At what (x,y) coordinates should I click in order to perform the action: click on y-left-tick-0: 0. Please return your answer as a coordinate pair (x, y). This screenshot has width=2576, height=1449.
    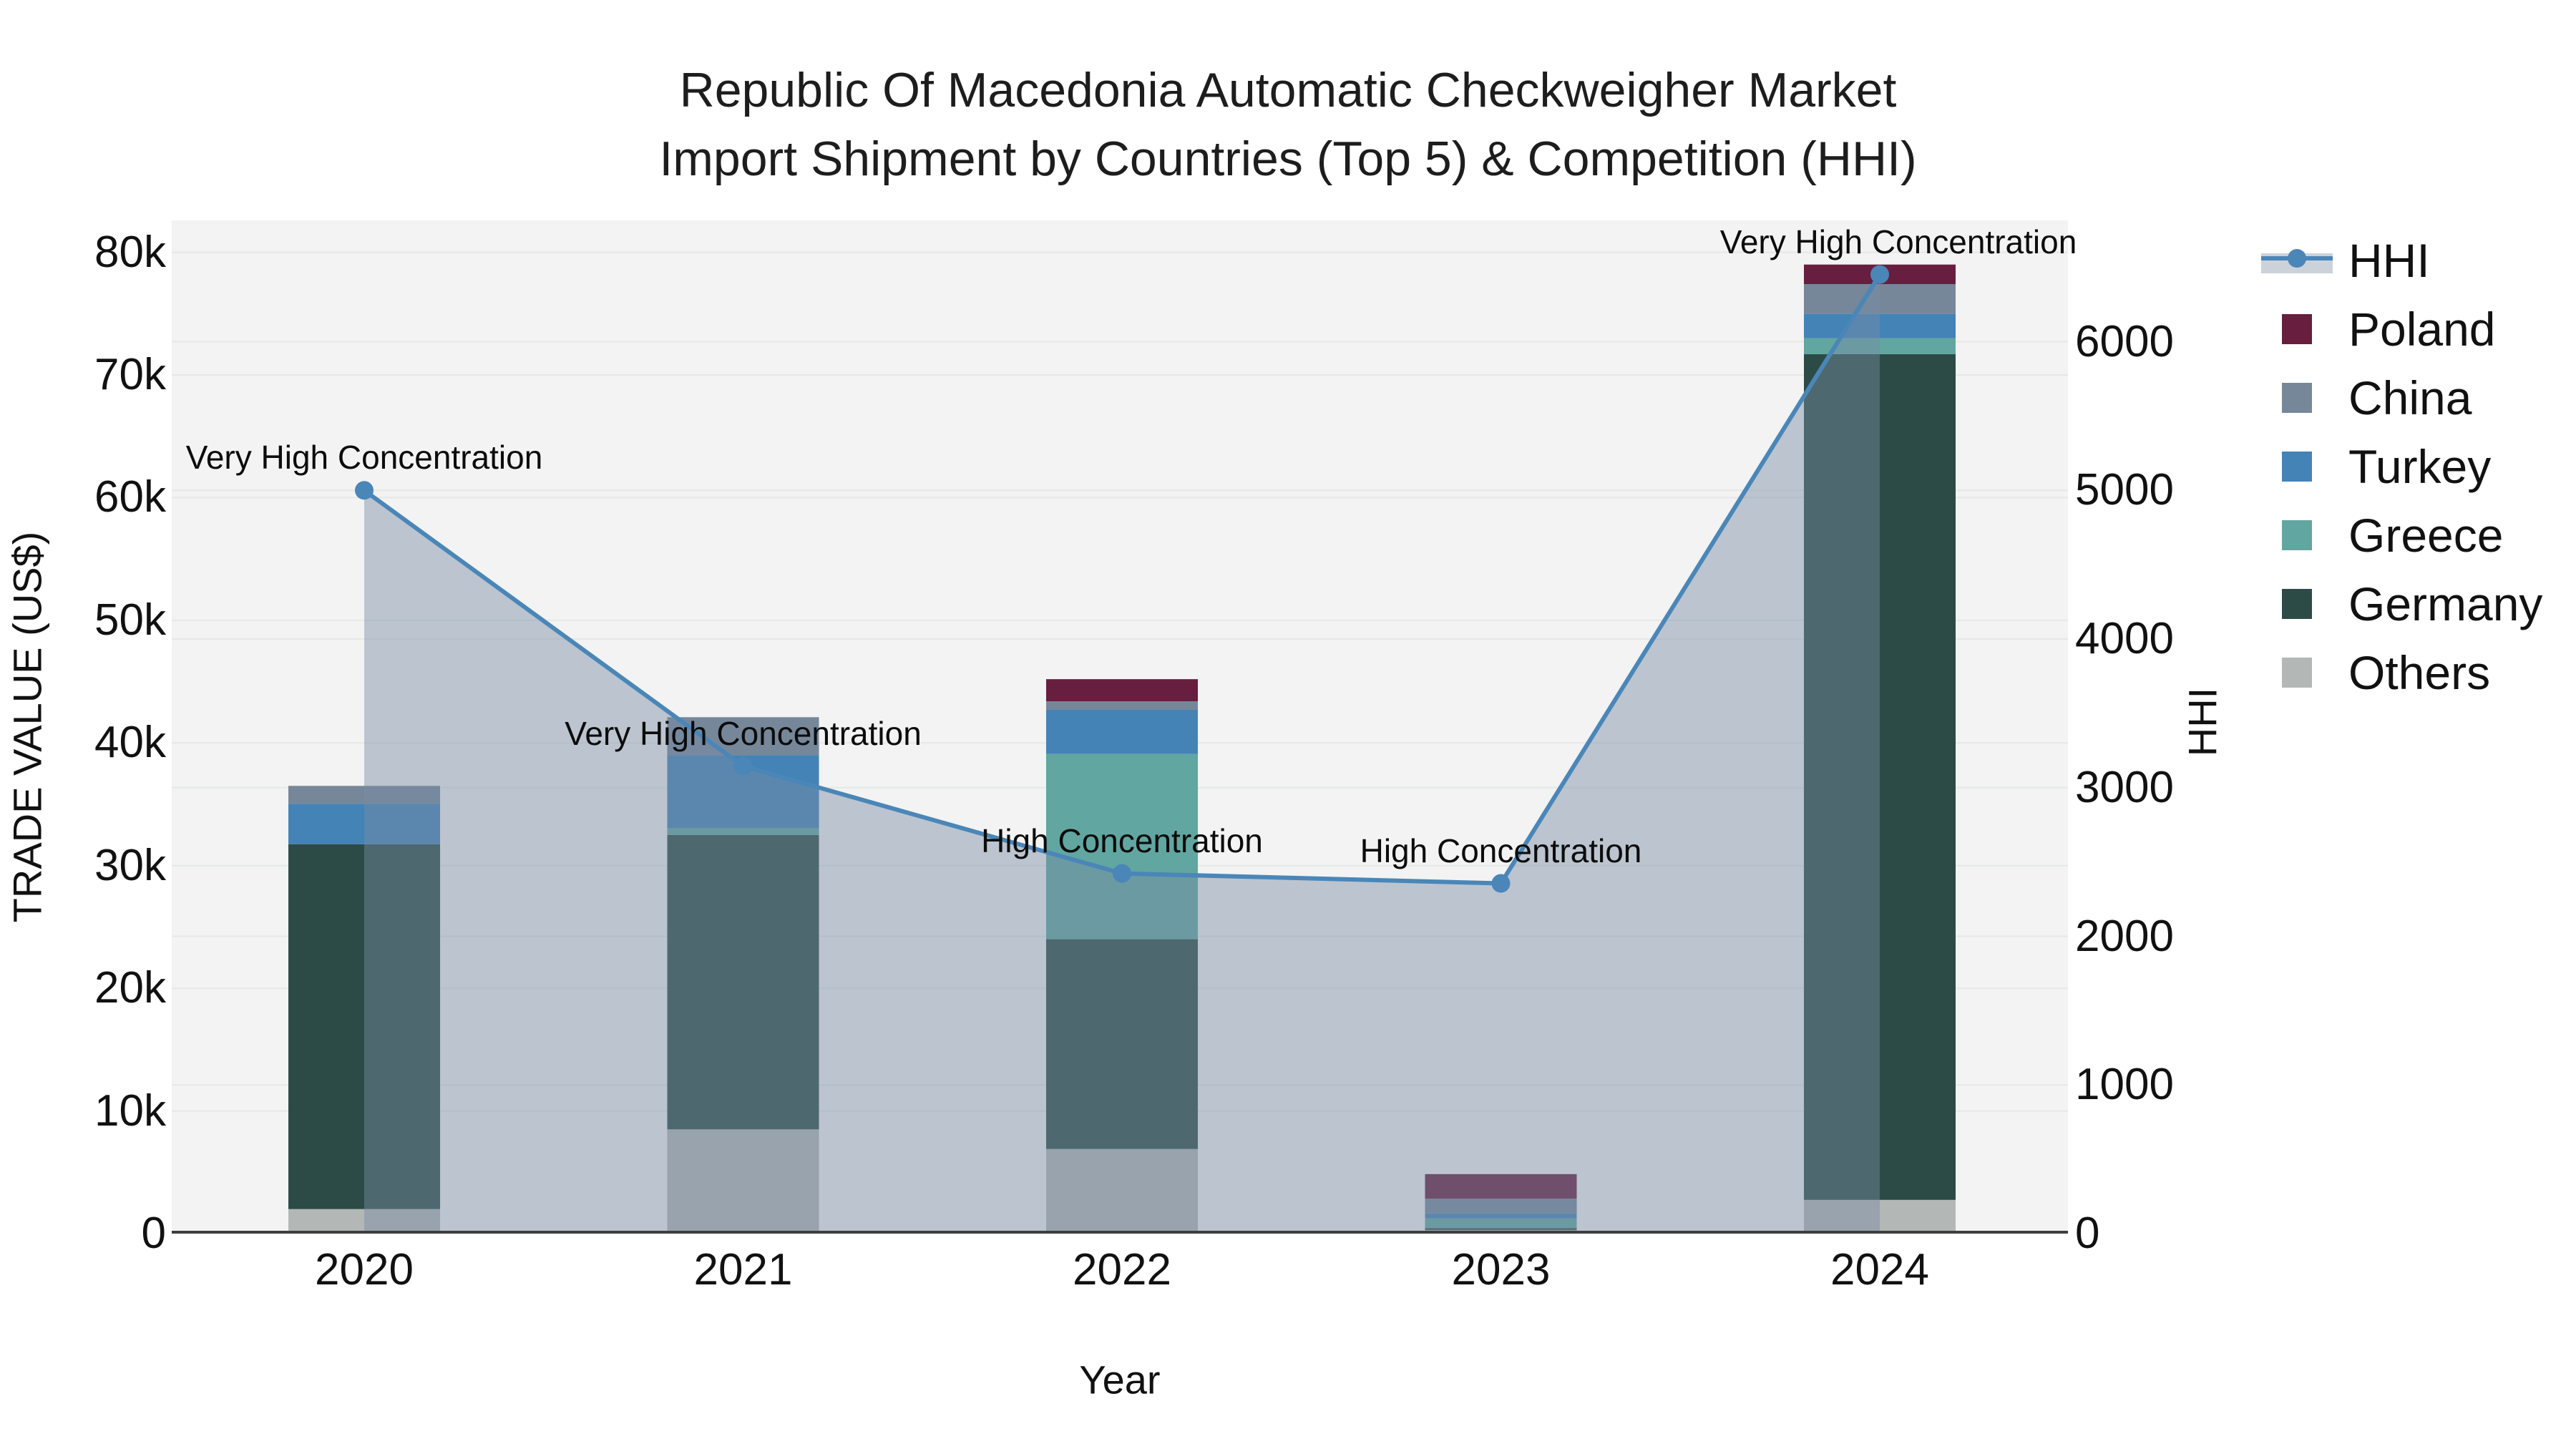
    Looking at the image, I should click on (153, 1233).